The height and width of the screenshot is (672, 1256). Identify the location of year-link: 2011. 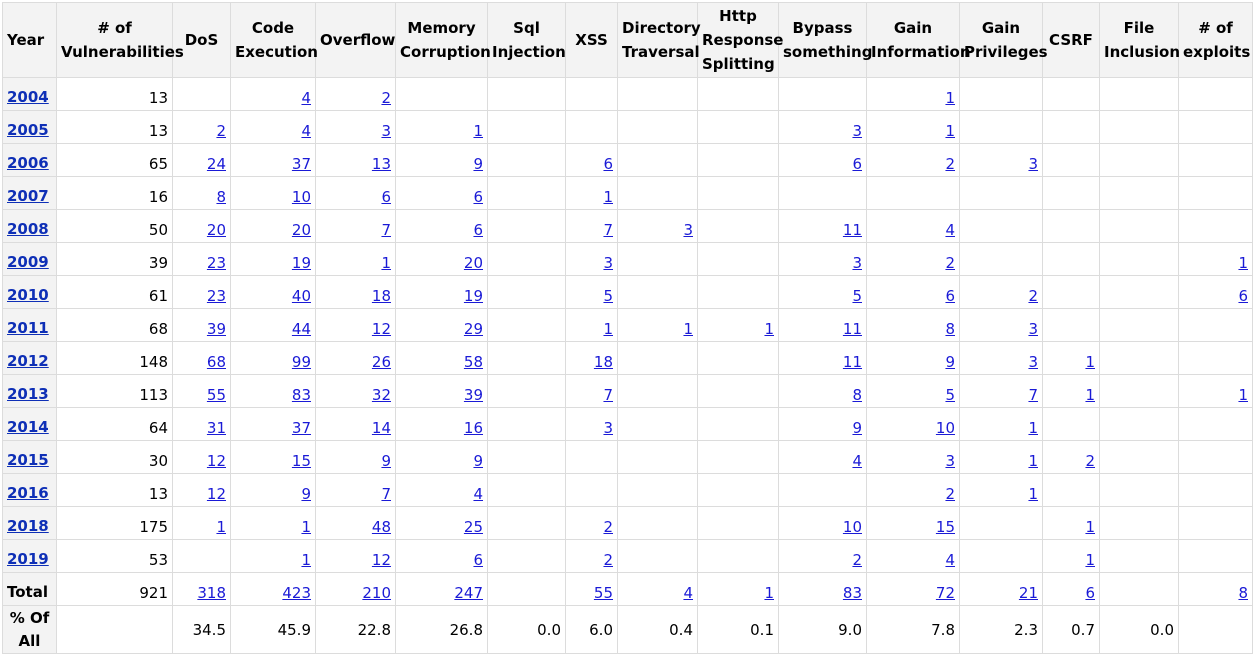
(28, 328).